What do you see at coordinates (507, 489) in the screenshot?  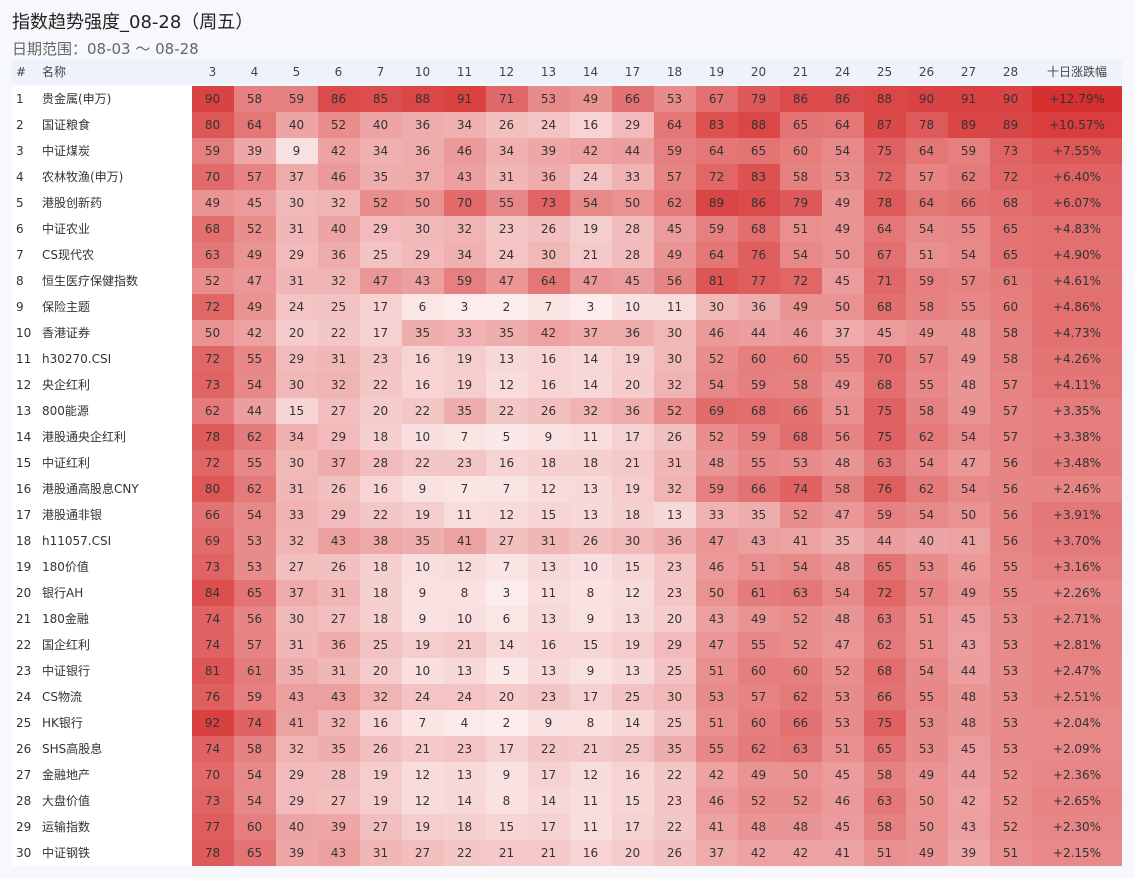 I see `heat-cell: 7` at bounding box center [507, 489].